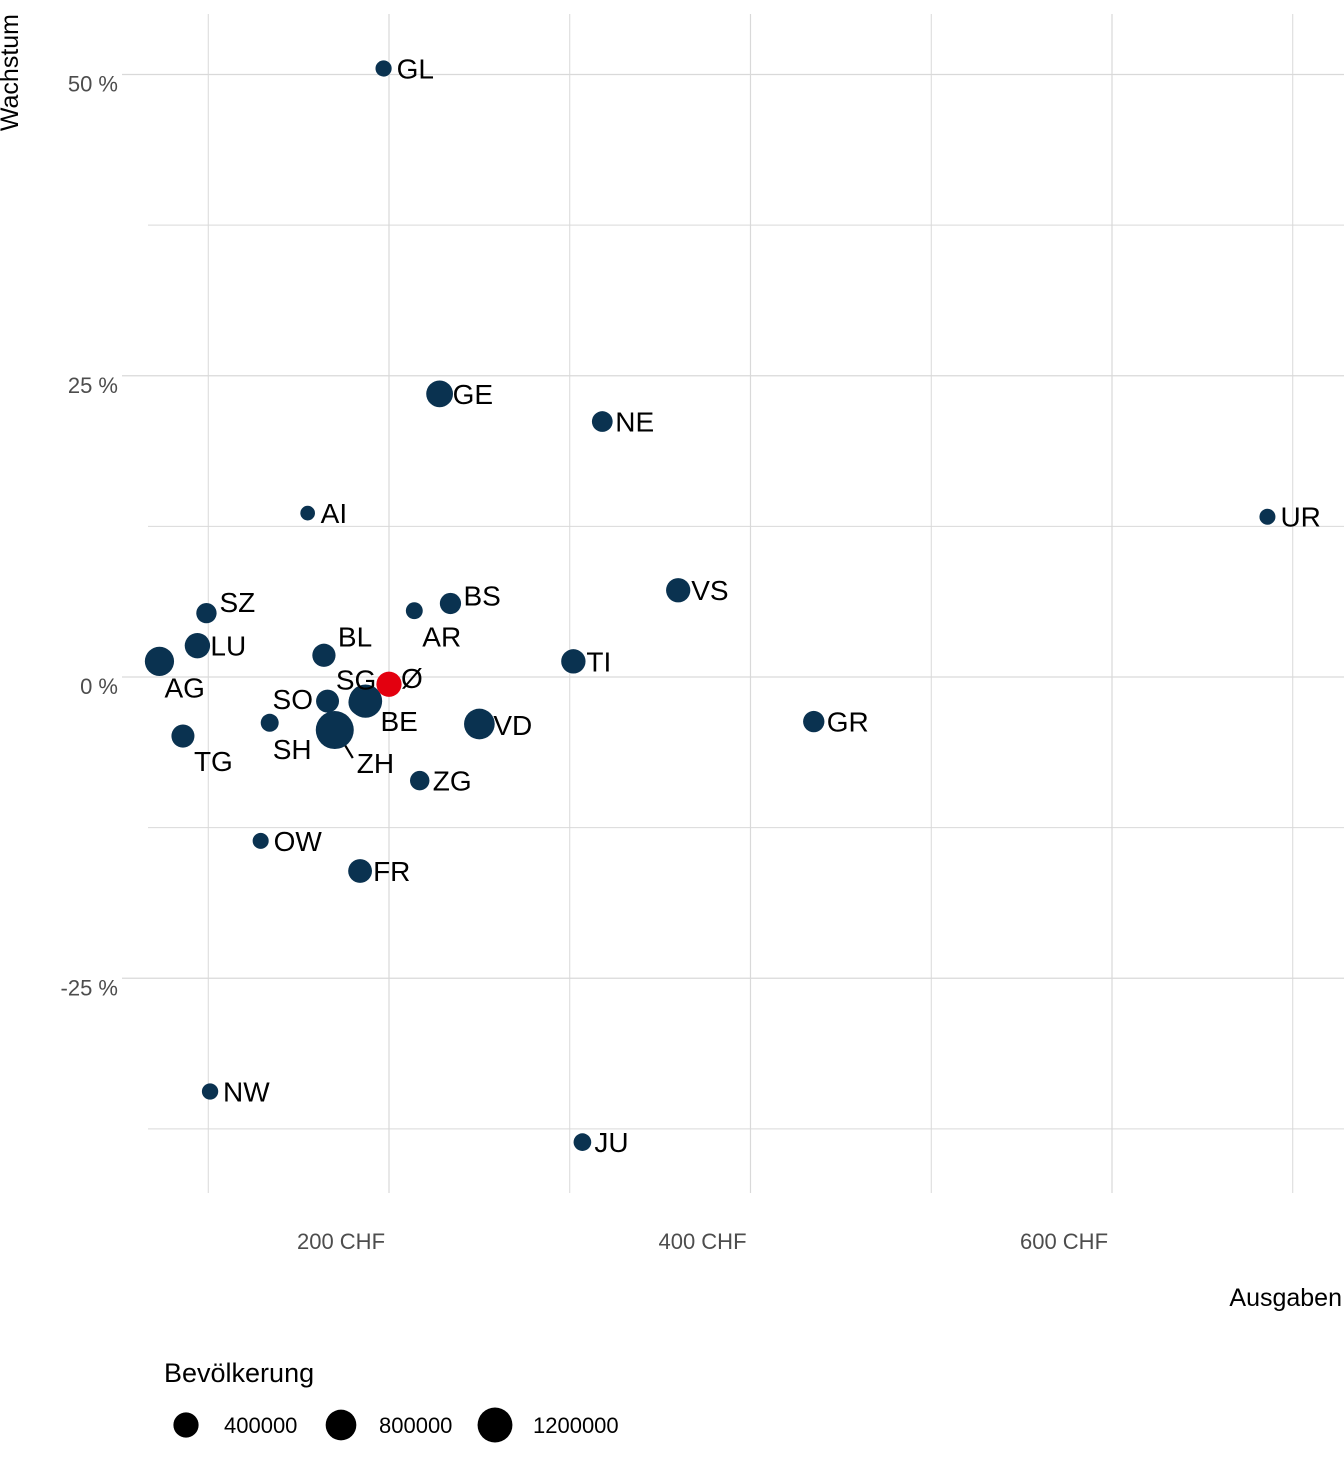 The width and height of the screenshot is (1344, 1478). Describe the element at coordinates (415, 68) in the screenshot. I see `point-label-gl: GL` at that location.